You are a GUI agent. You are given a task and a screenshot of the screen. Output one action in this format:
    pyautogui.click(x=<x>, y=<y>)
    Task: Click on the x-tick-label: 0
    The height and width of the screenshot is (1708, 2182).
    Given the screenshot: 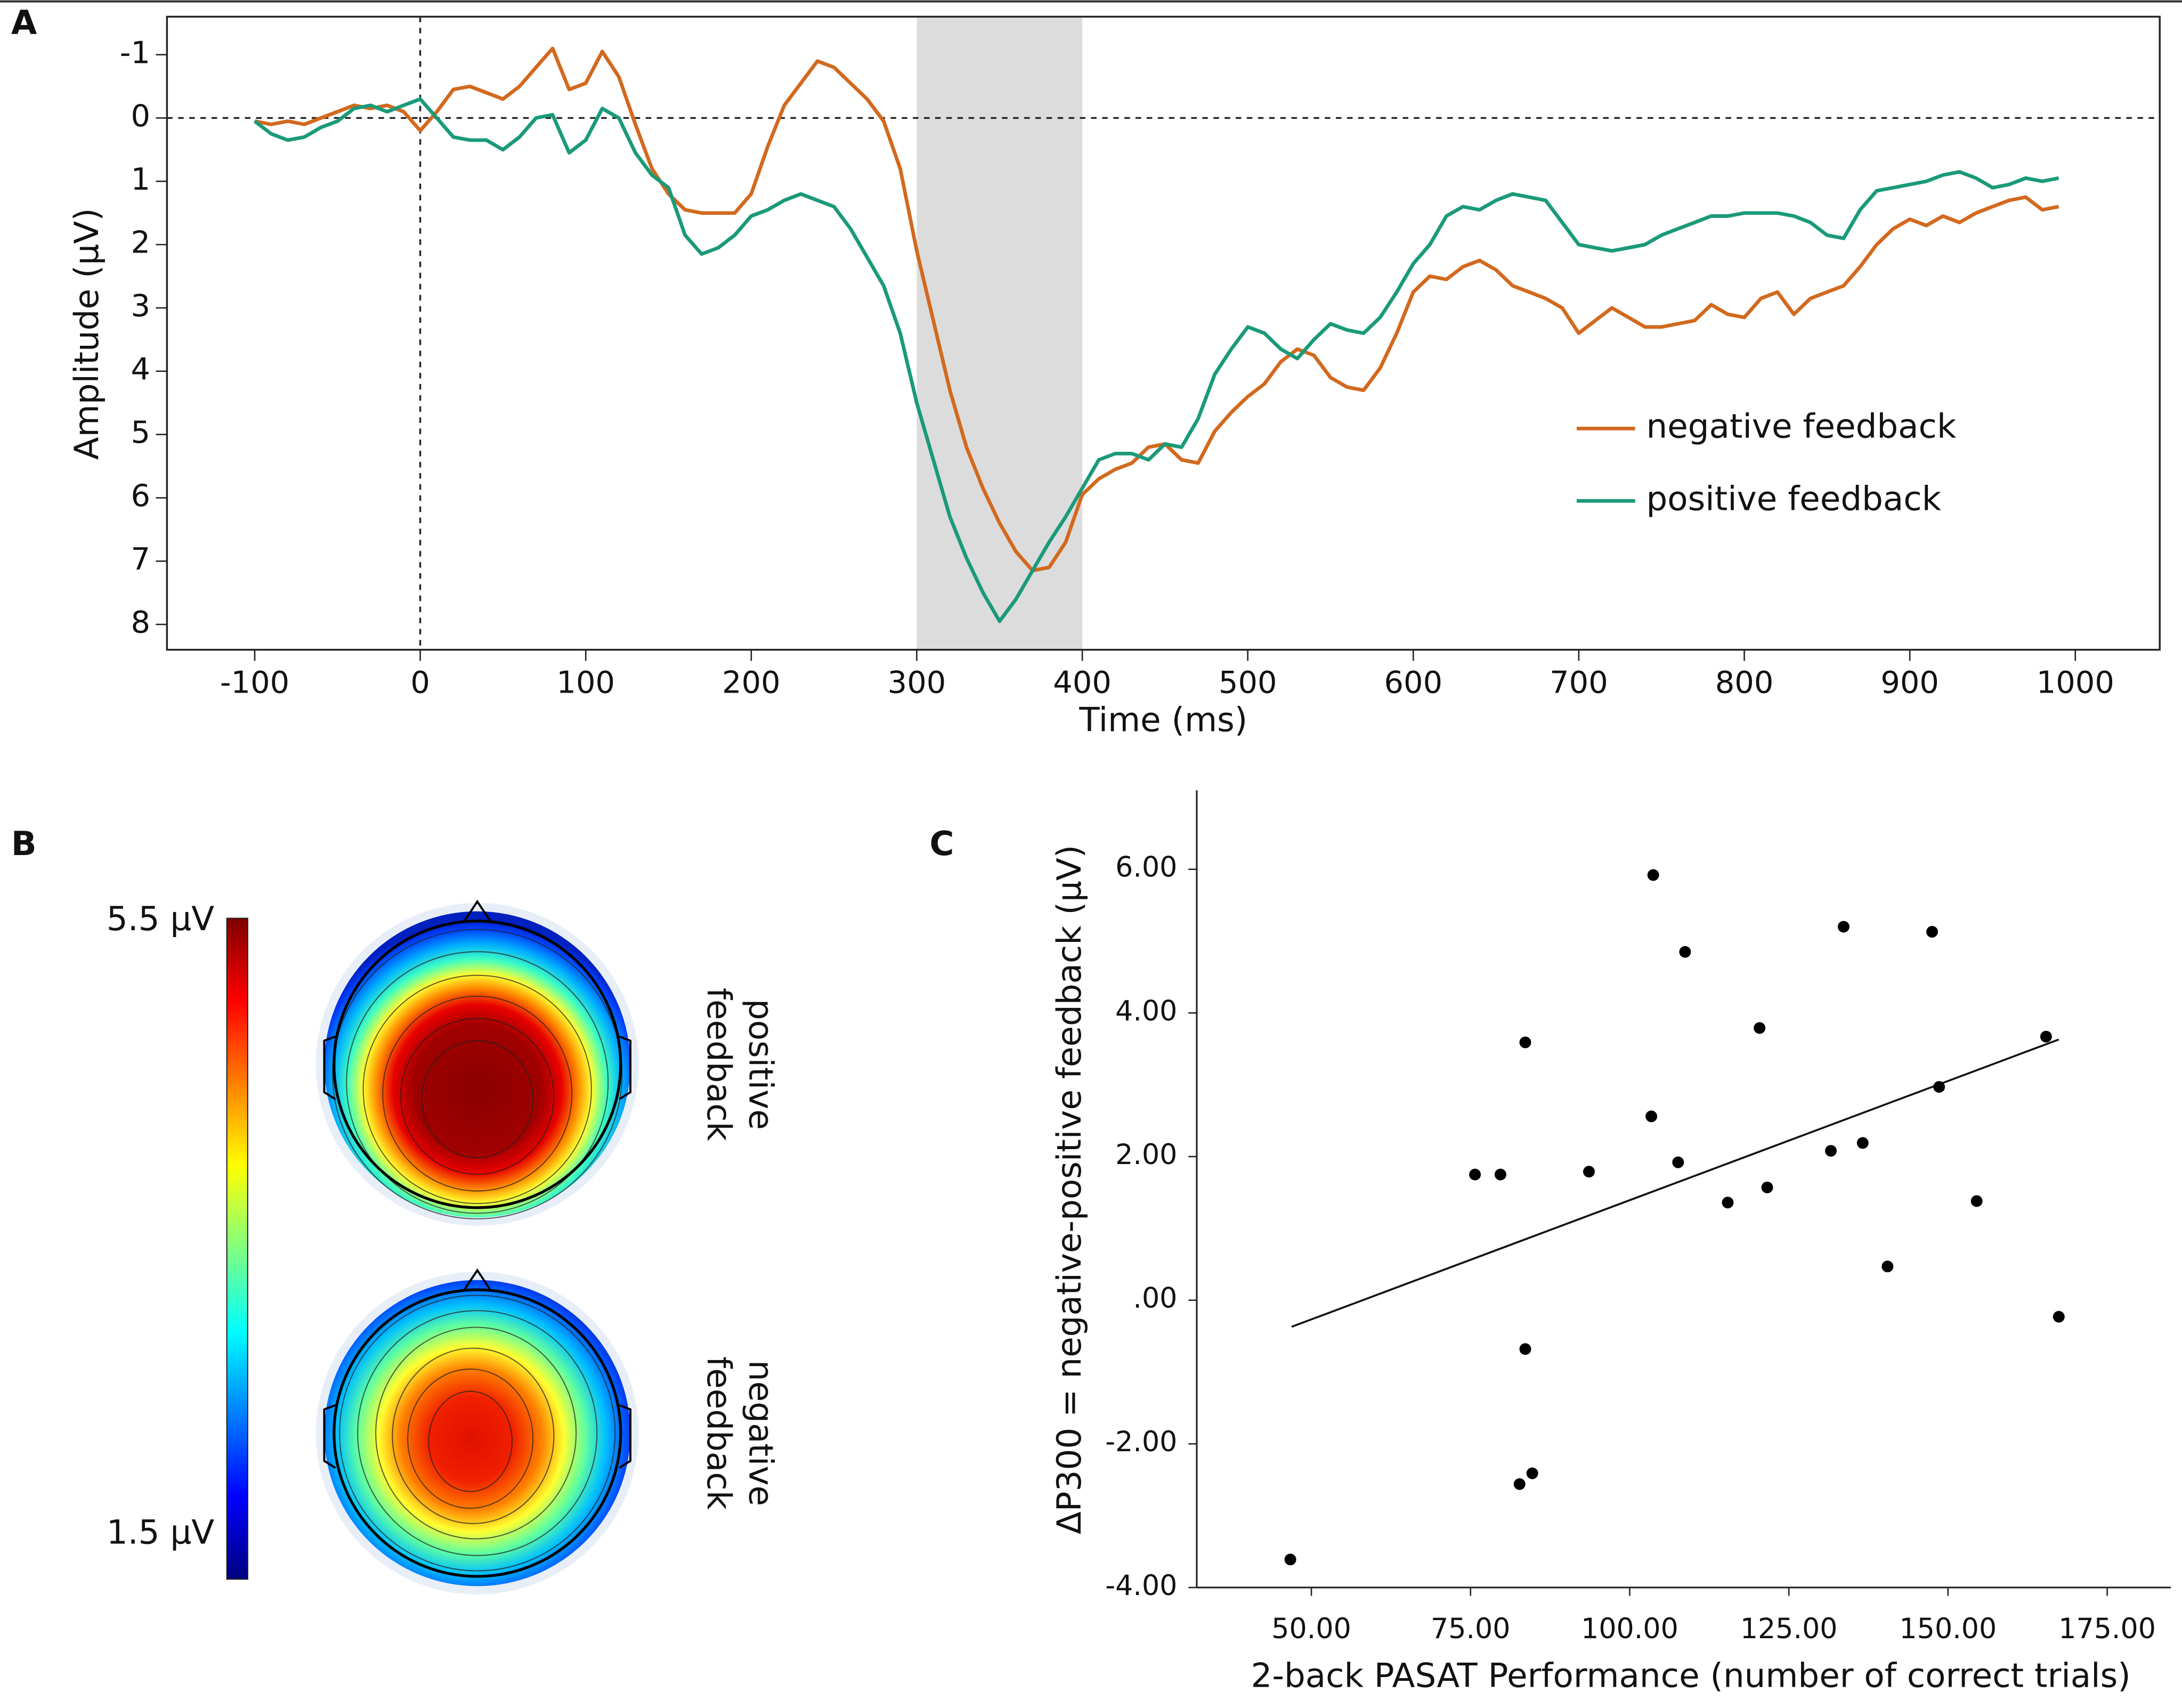 What is the action you would take?
    pyautogui.click(x=420, y=683)
    